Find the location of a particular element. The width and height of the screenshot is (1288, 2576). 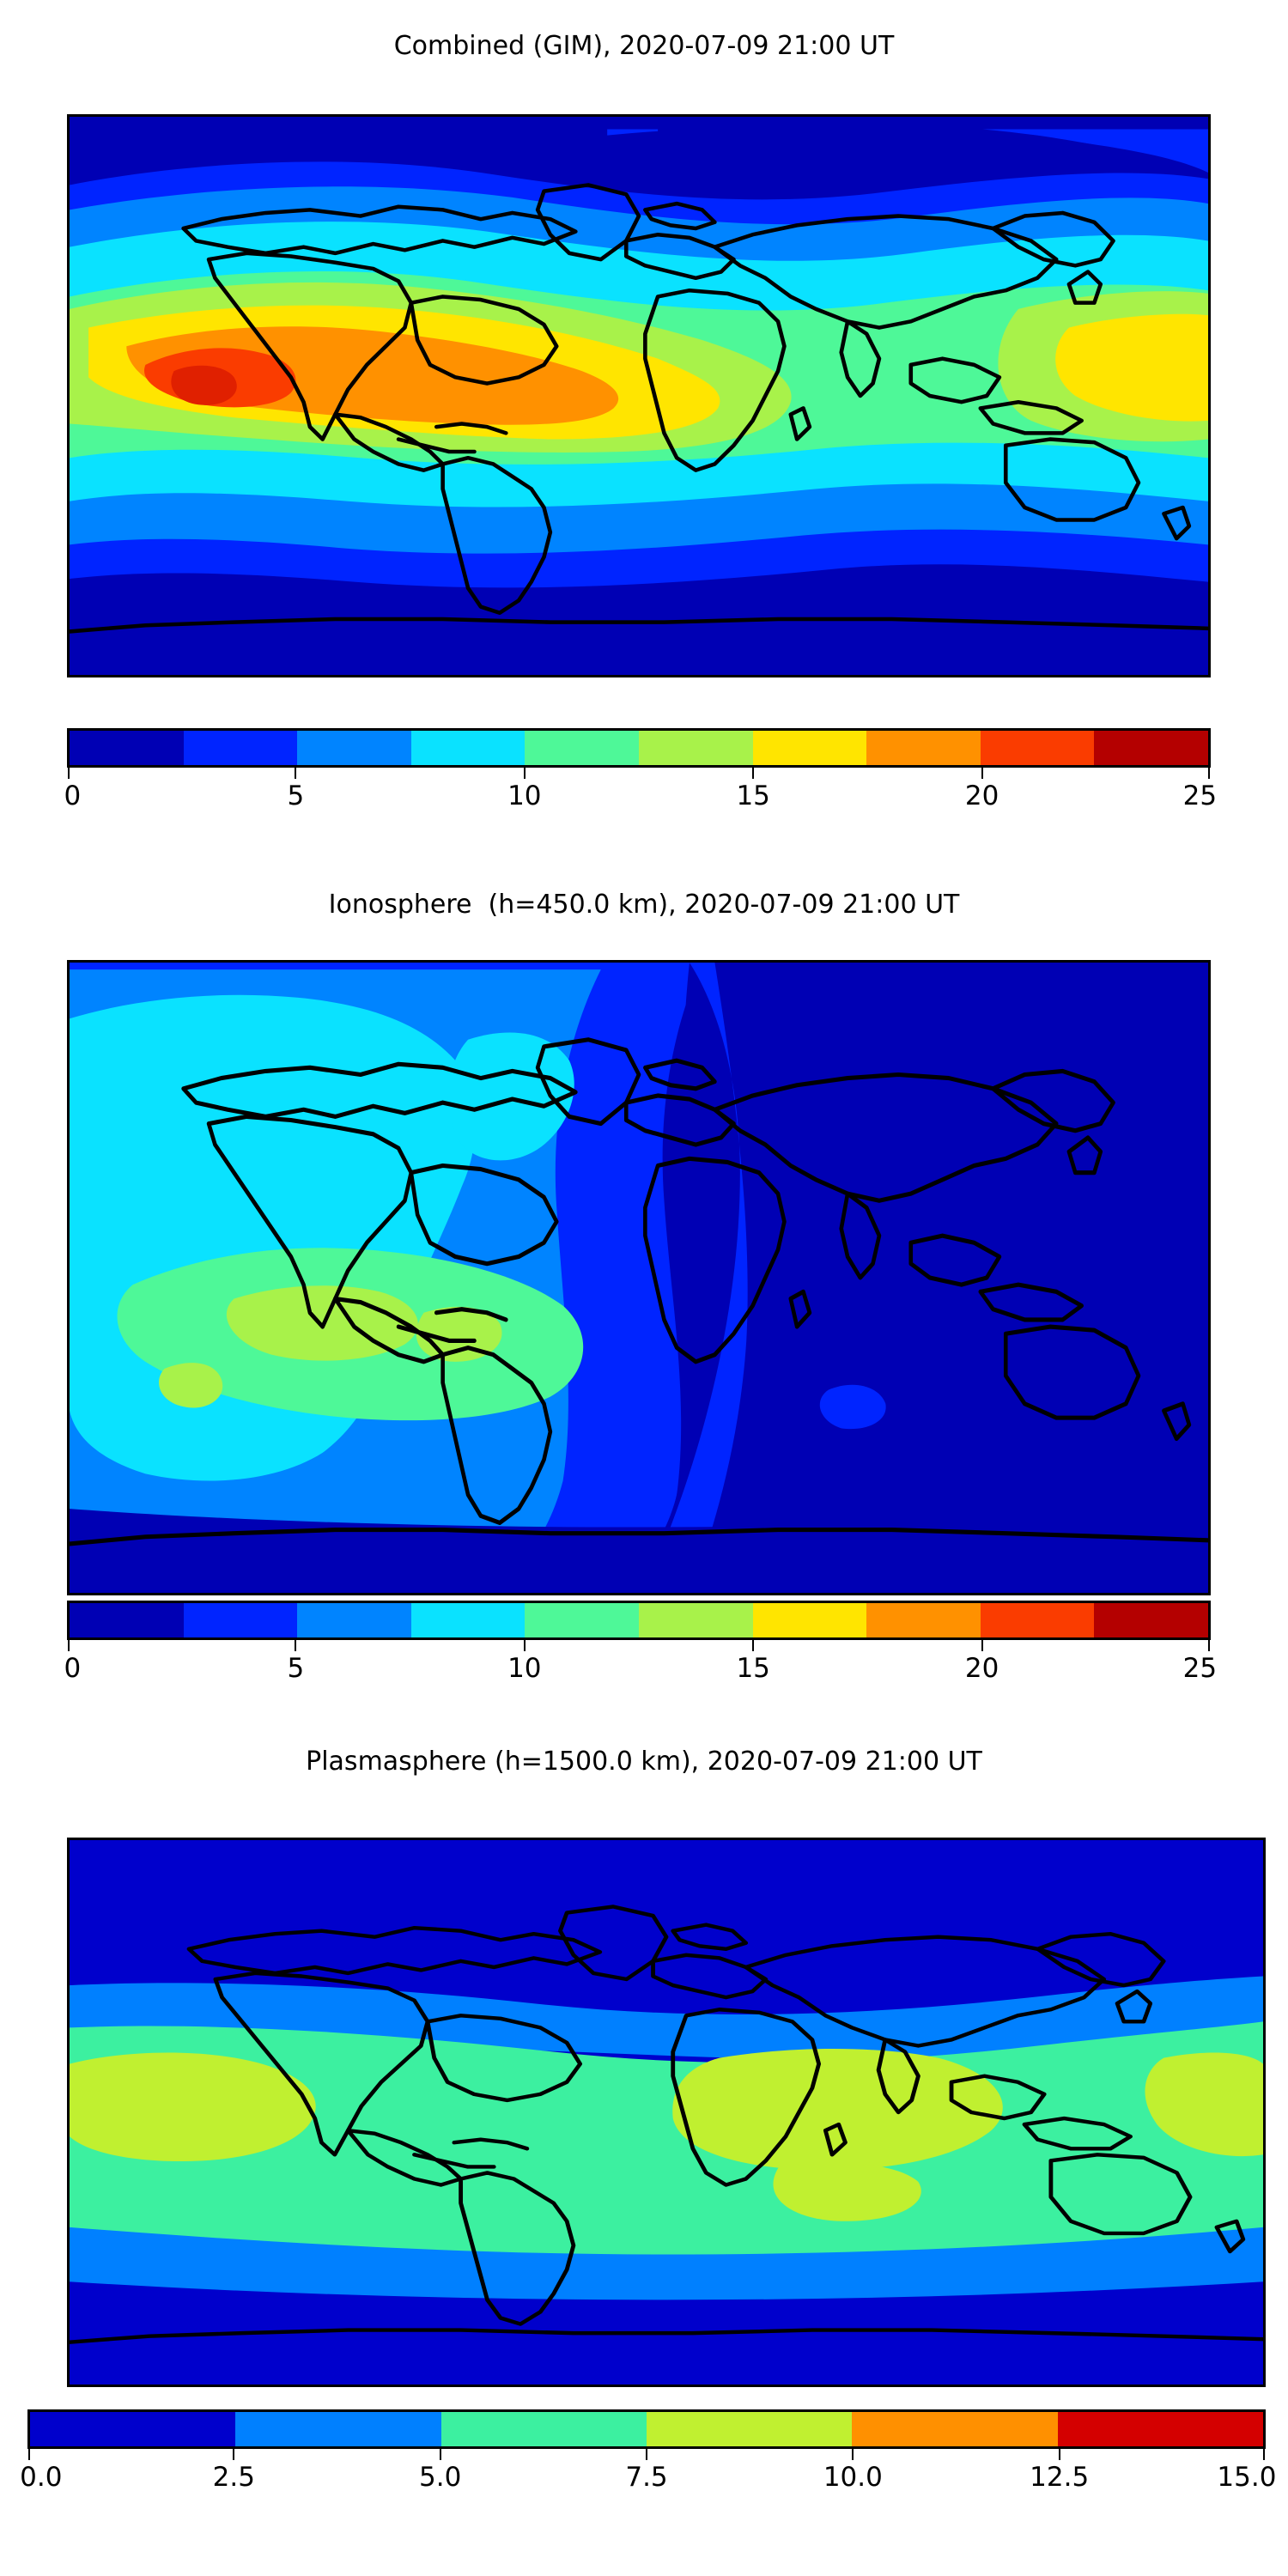

colorbar-labels-plasmasphere: 0.0 2.5 5.0 7.5 10.0 12.5 15.0 is located at coordinates (648, 2479).